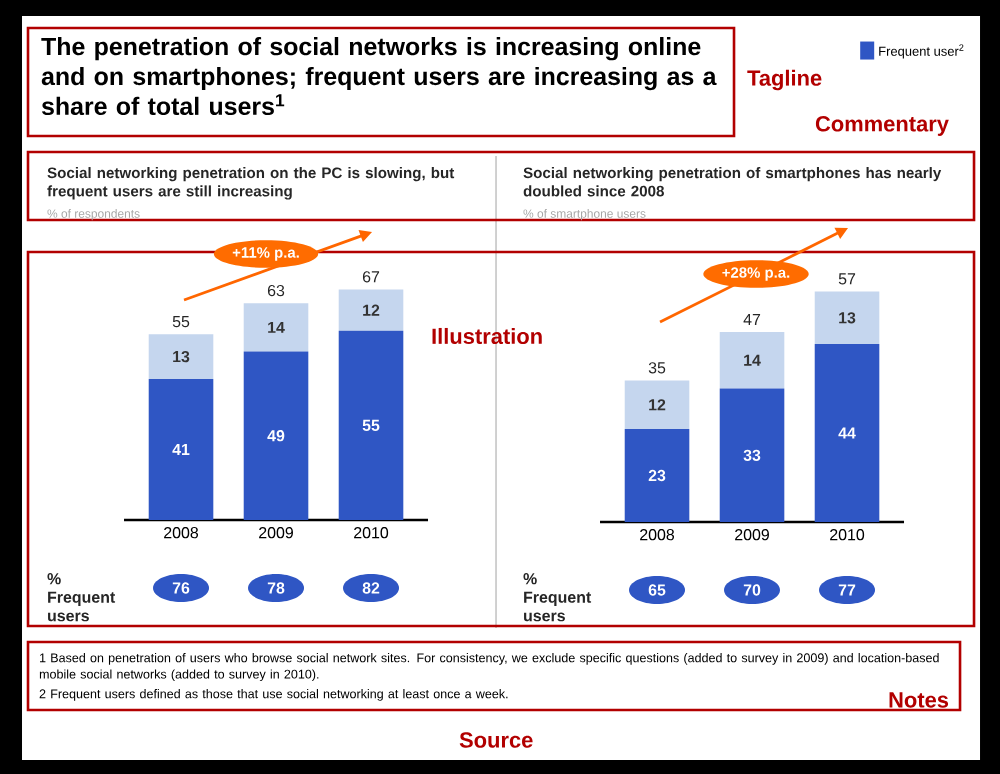 The height and width of the screenshot is (774, 1000). I want to click on text: Illustration, so click(487, 336).